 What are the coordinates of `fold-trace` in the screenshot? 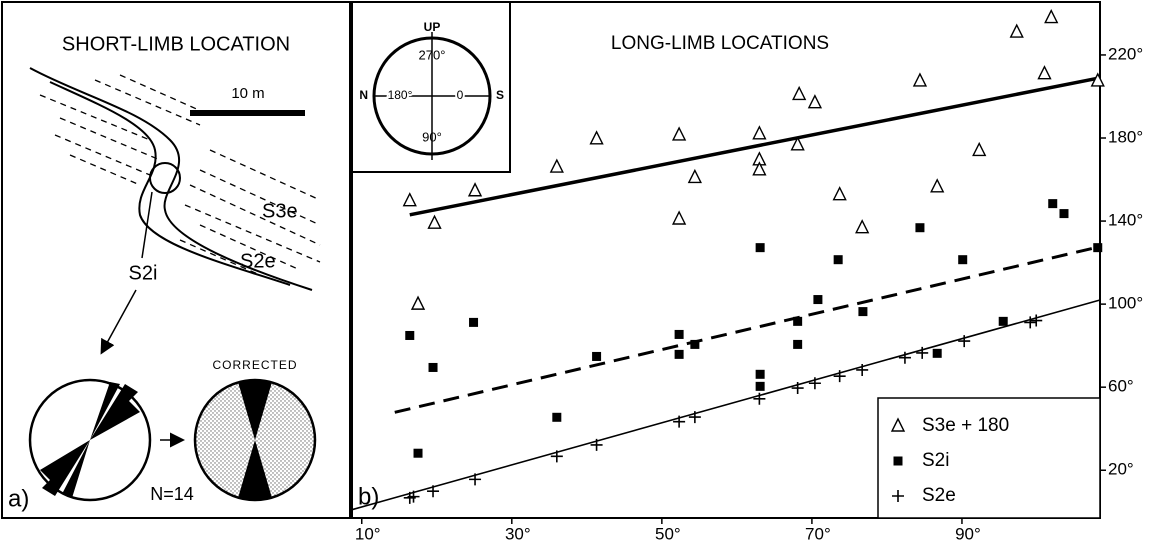 It's located at (171, 179).